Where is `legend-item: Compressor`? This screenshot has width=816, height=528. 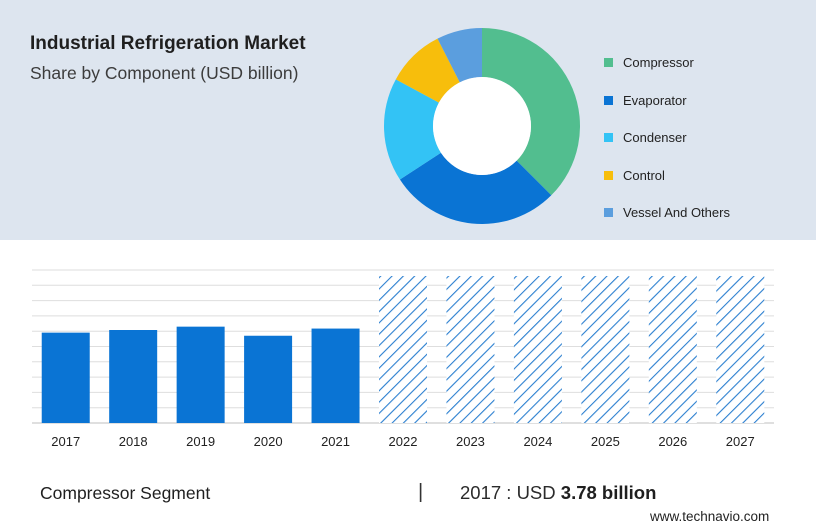 legend-item: Compressor is located at coordinates (667, 63).